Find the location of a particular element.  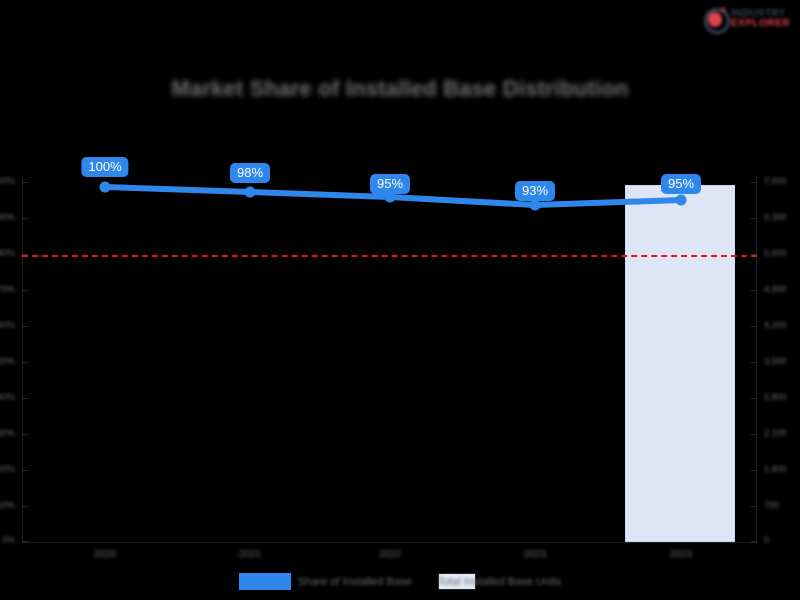

data-label: 93% is located at coordinates (535, 191).